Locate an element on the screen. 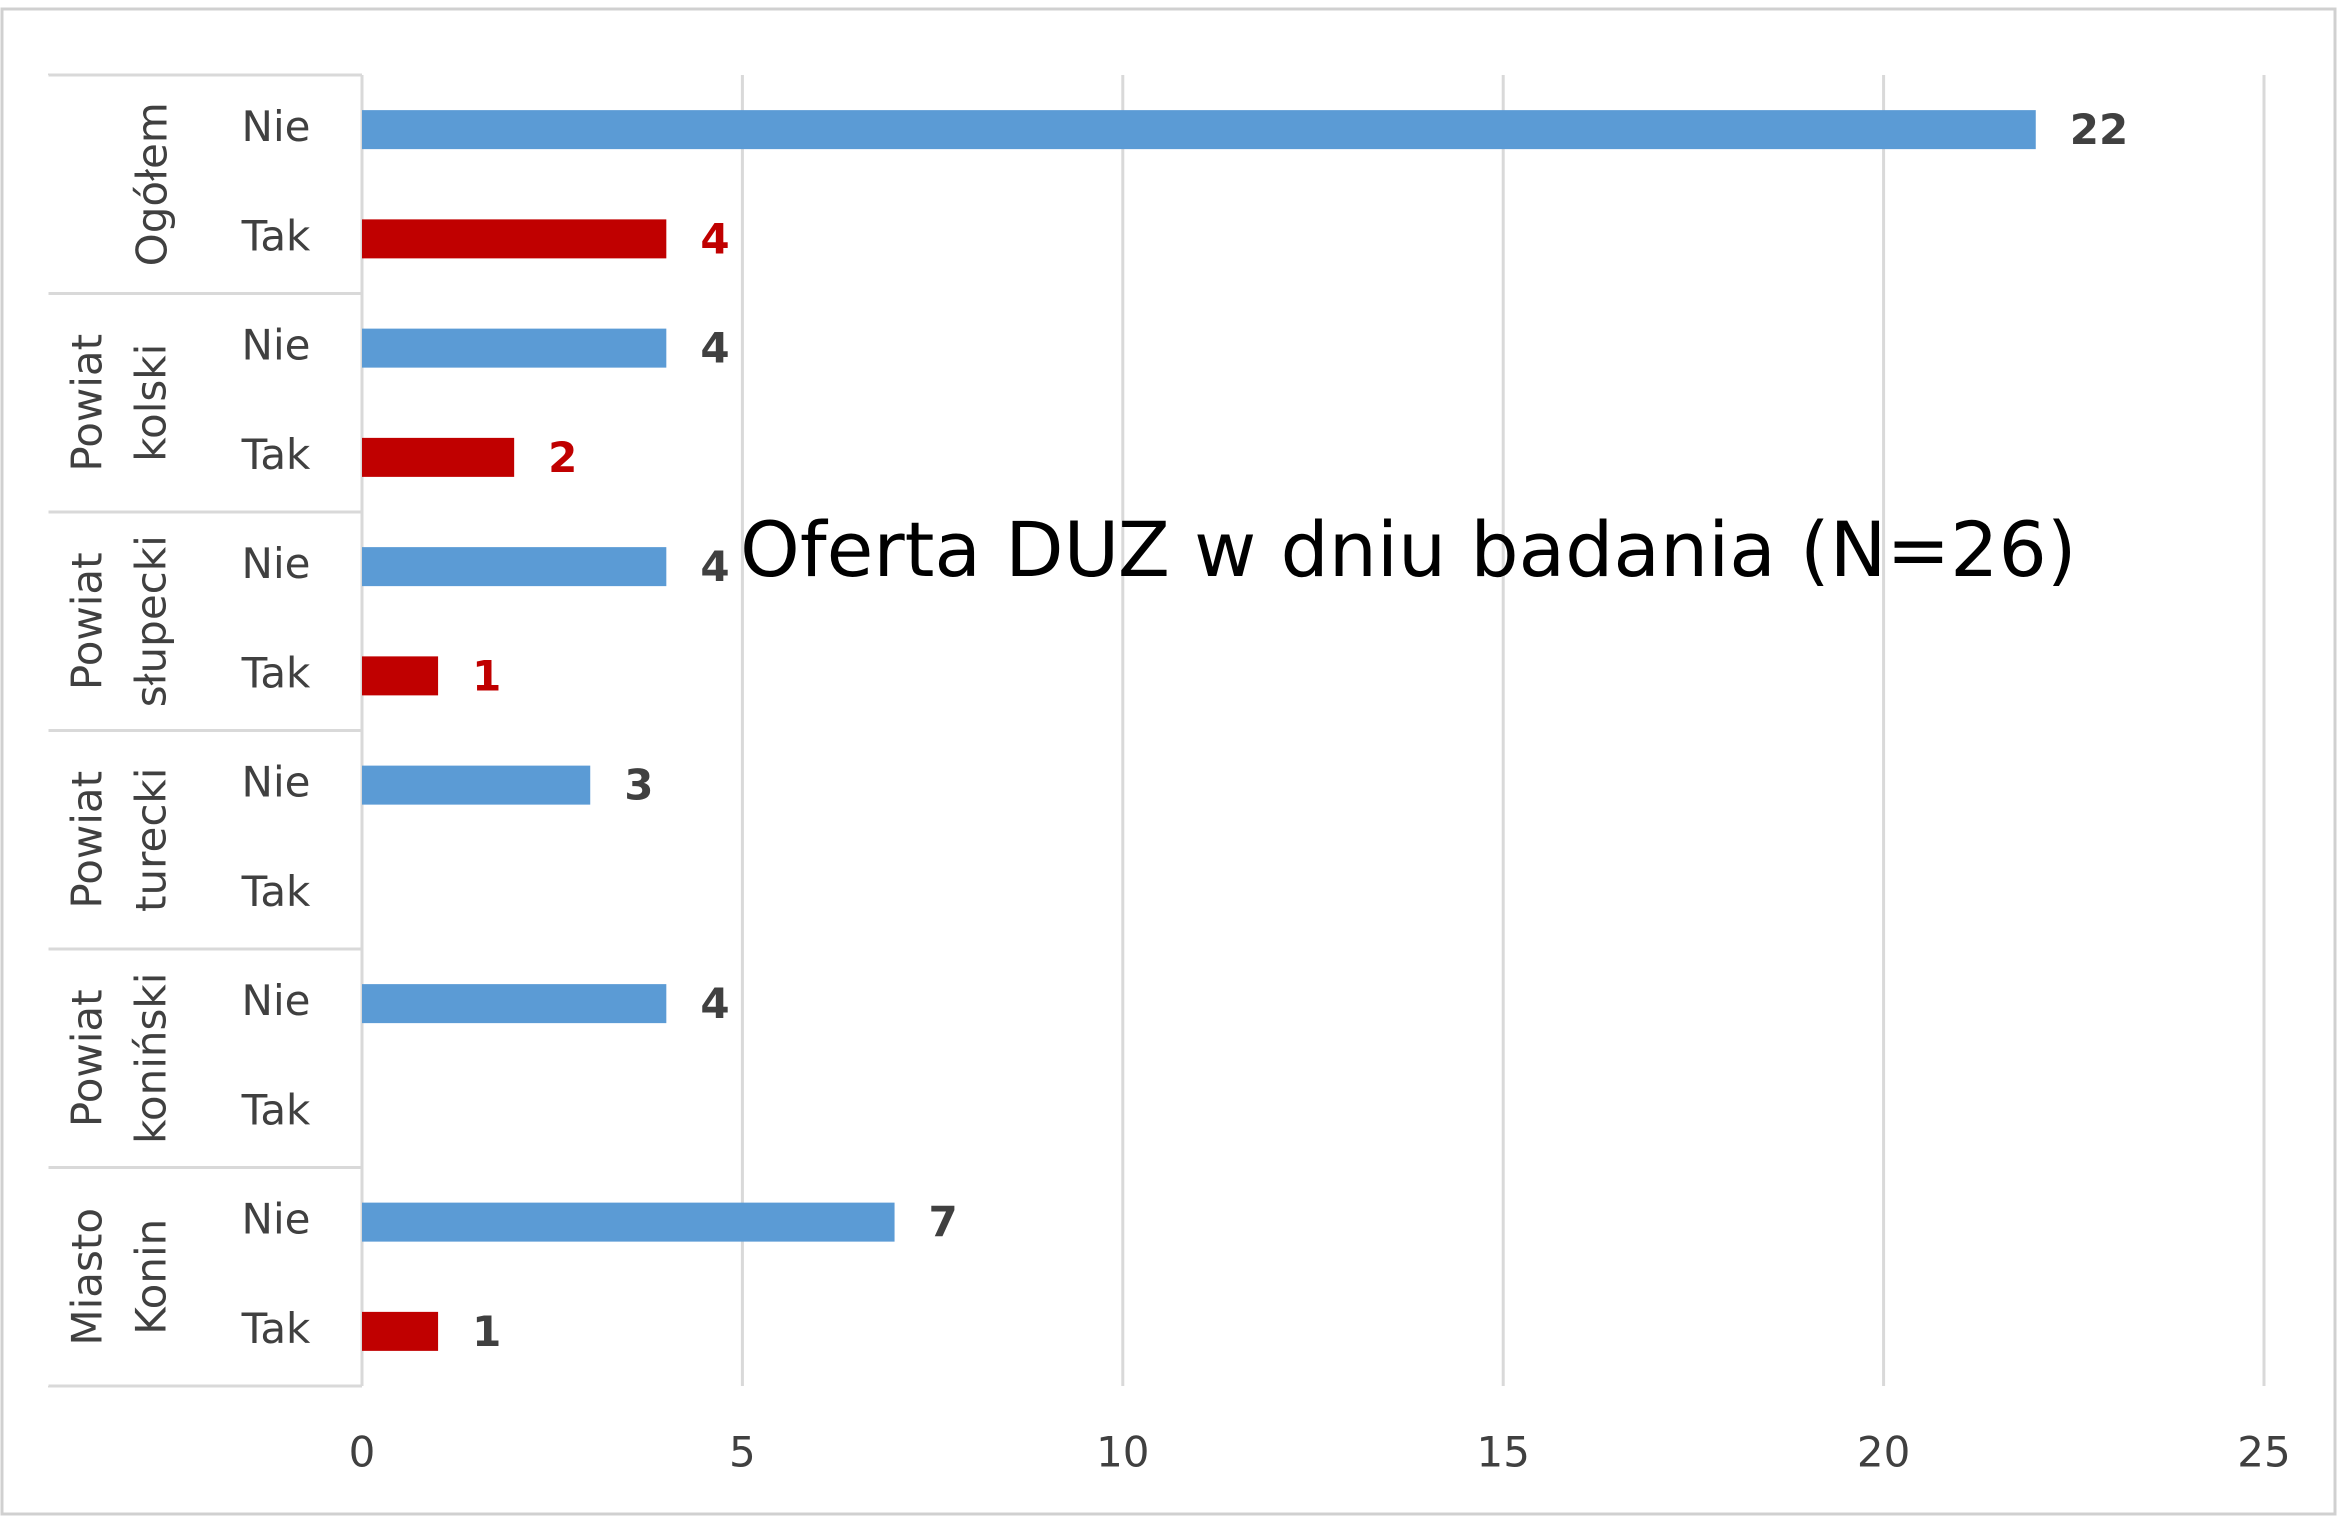  value-label: 3 is located at coordinates (638, 785).